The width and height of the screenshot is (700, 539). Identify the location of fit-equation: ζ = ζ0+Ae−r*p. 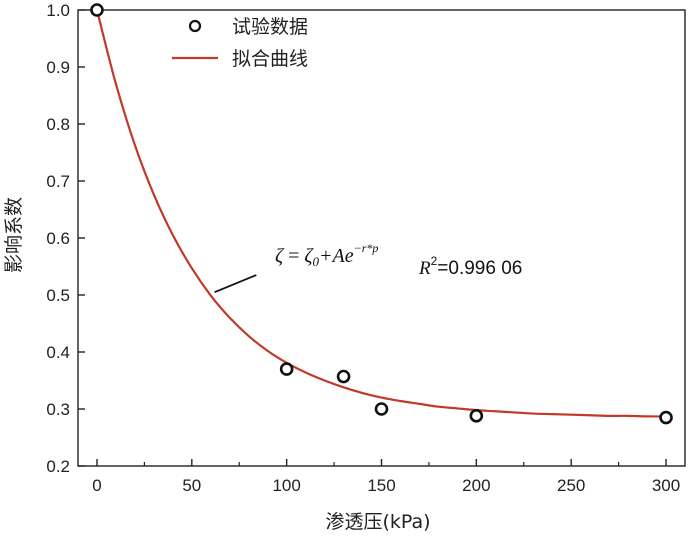
(326, 255).